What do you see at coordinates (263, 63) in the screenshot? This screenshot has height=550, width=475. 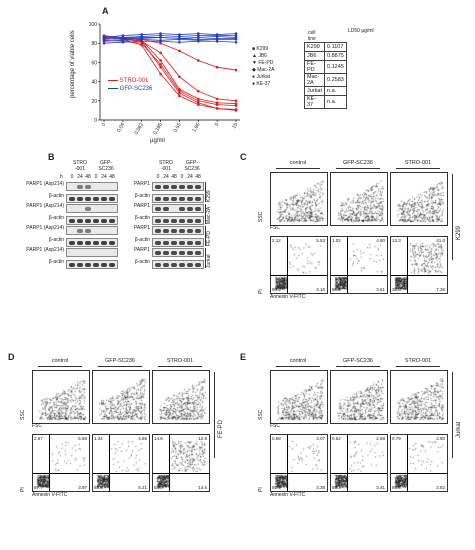 I see `legend-cell-fepd: ▼ FE-PD` at bounding box center [263, 63].